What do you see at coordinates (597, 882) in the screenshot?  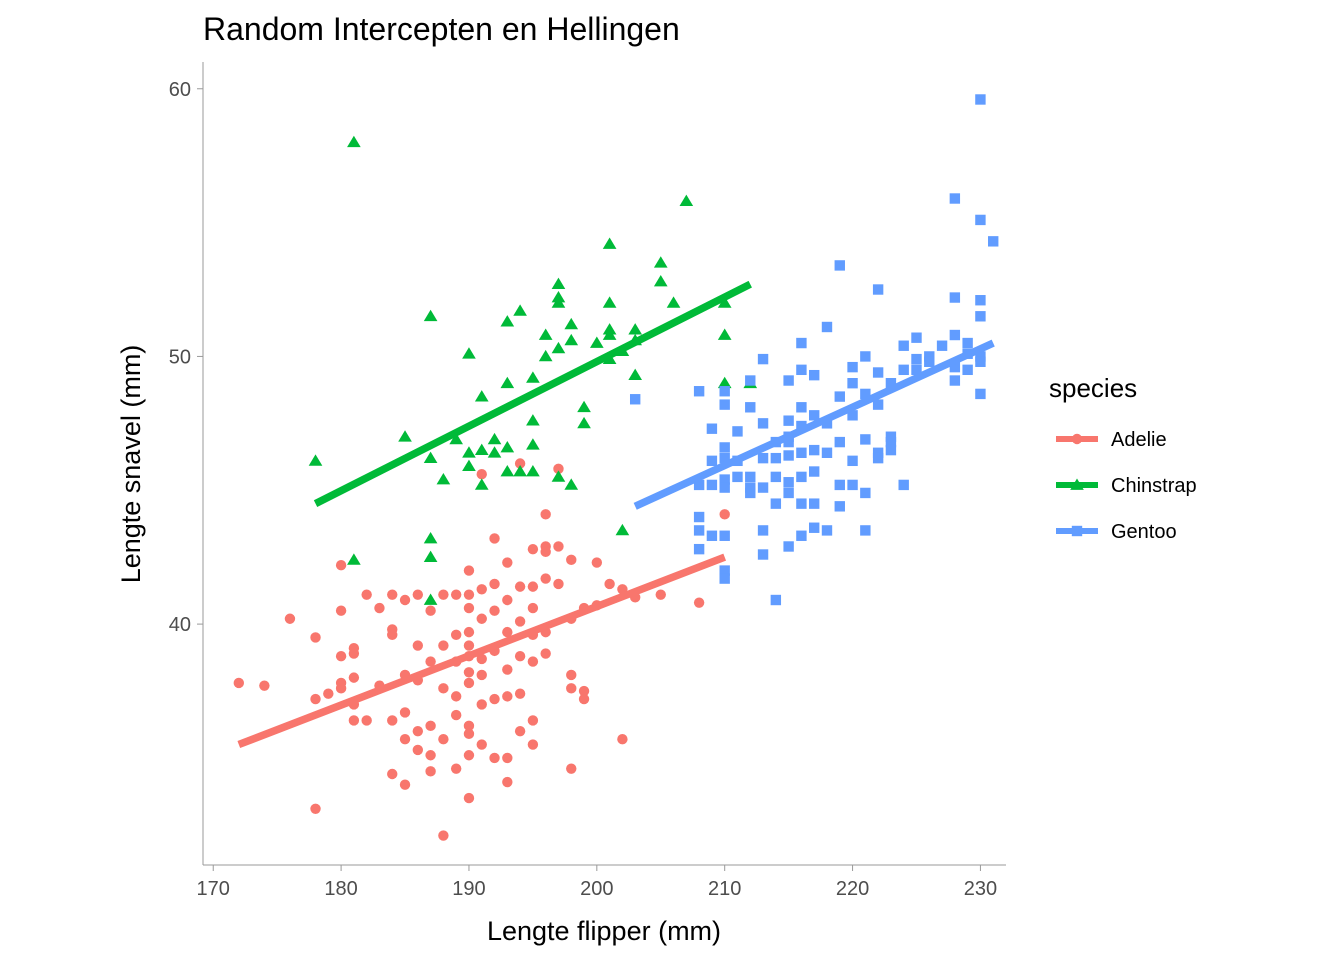 I see `x-axis-ticks: 170 180 190 200 210 220 230` at bounding box center [597, 882].